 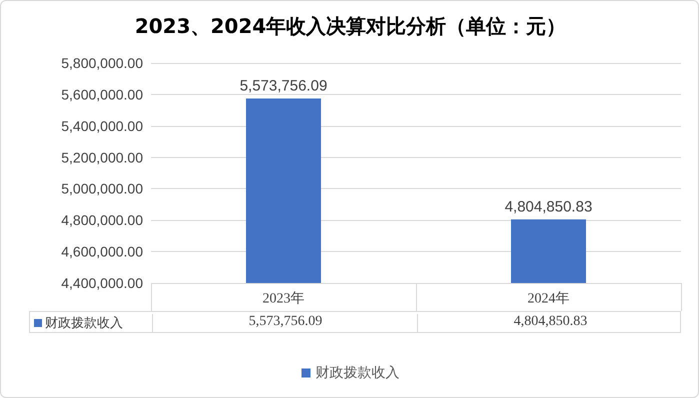 What do you see at coordinates (549, 298) in the screenshot?
I see `x-tick-label: 2024年` at bounding box center [549, 298].